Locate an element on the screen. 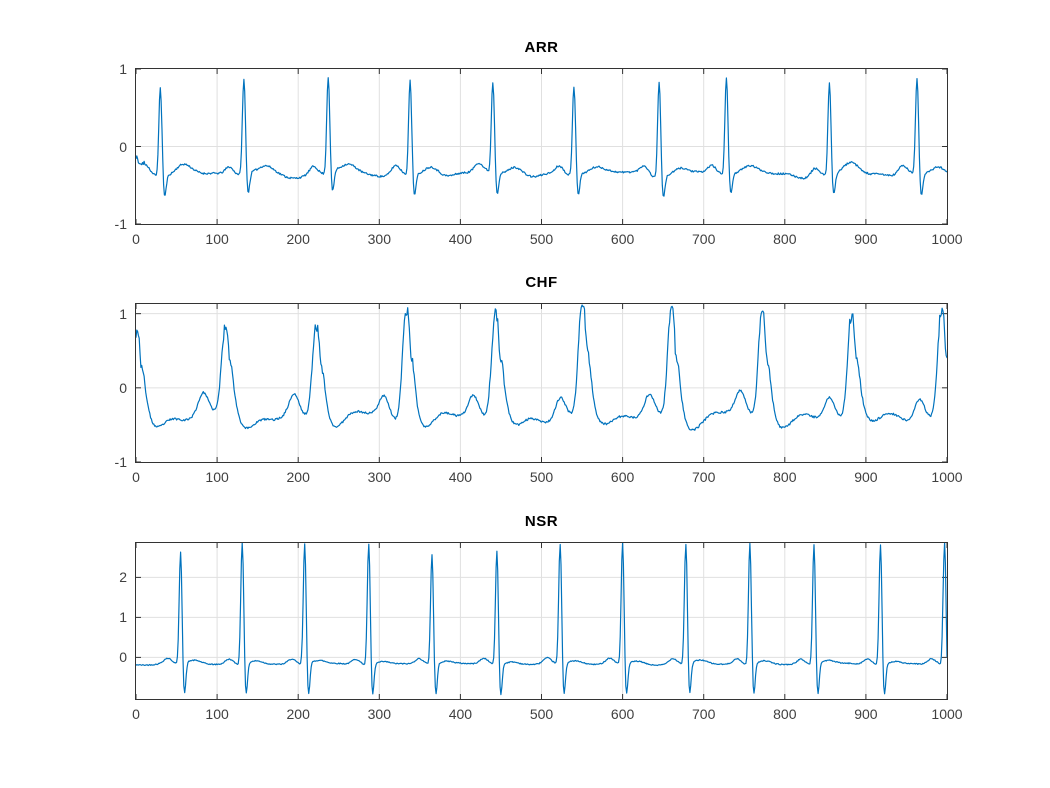 This screenshot has height=788, width=1050. plot-title-nsr: NSR is located at coordinates (541, 521).